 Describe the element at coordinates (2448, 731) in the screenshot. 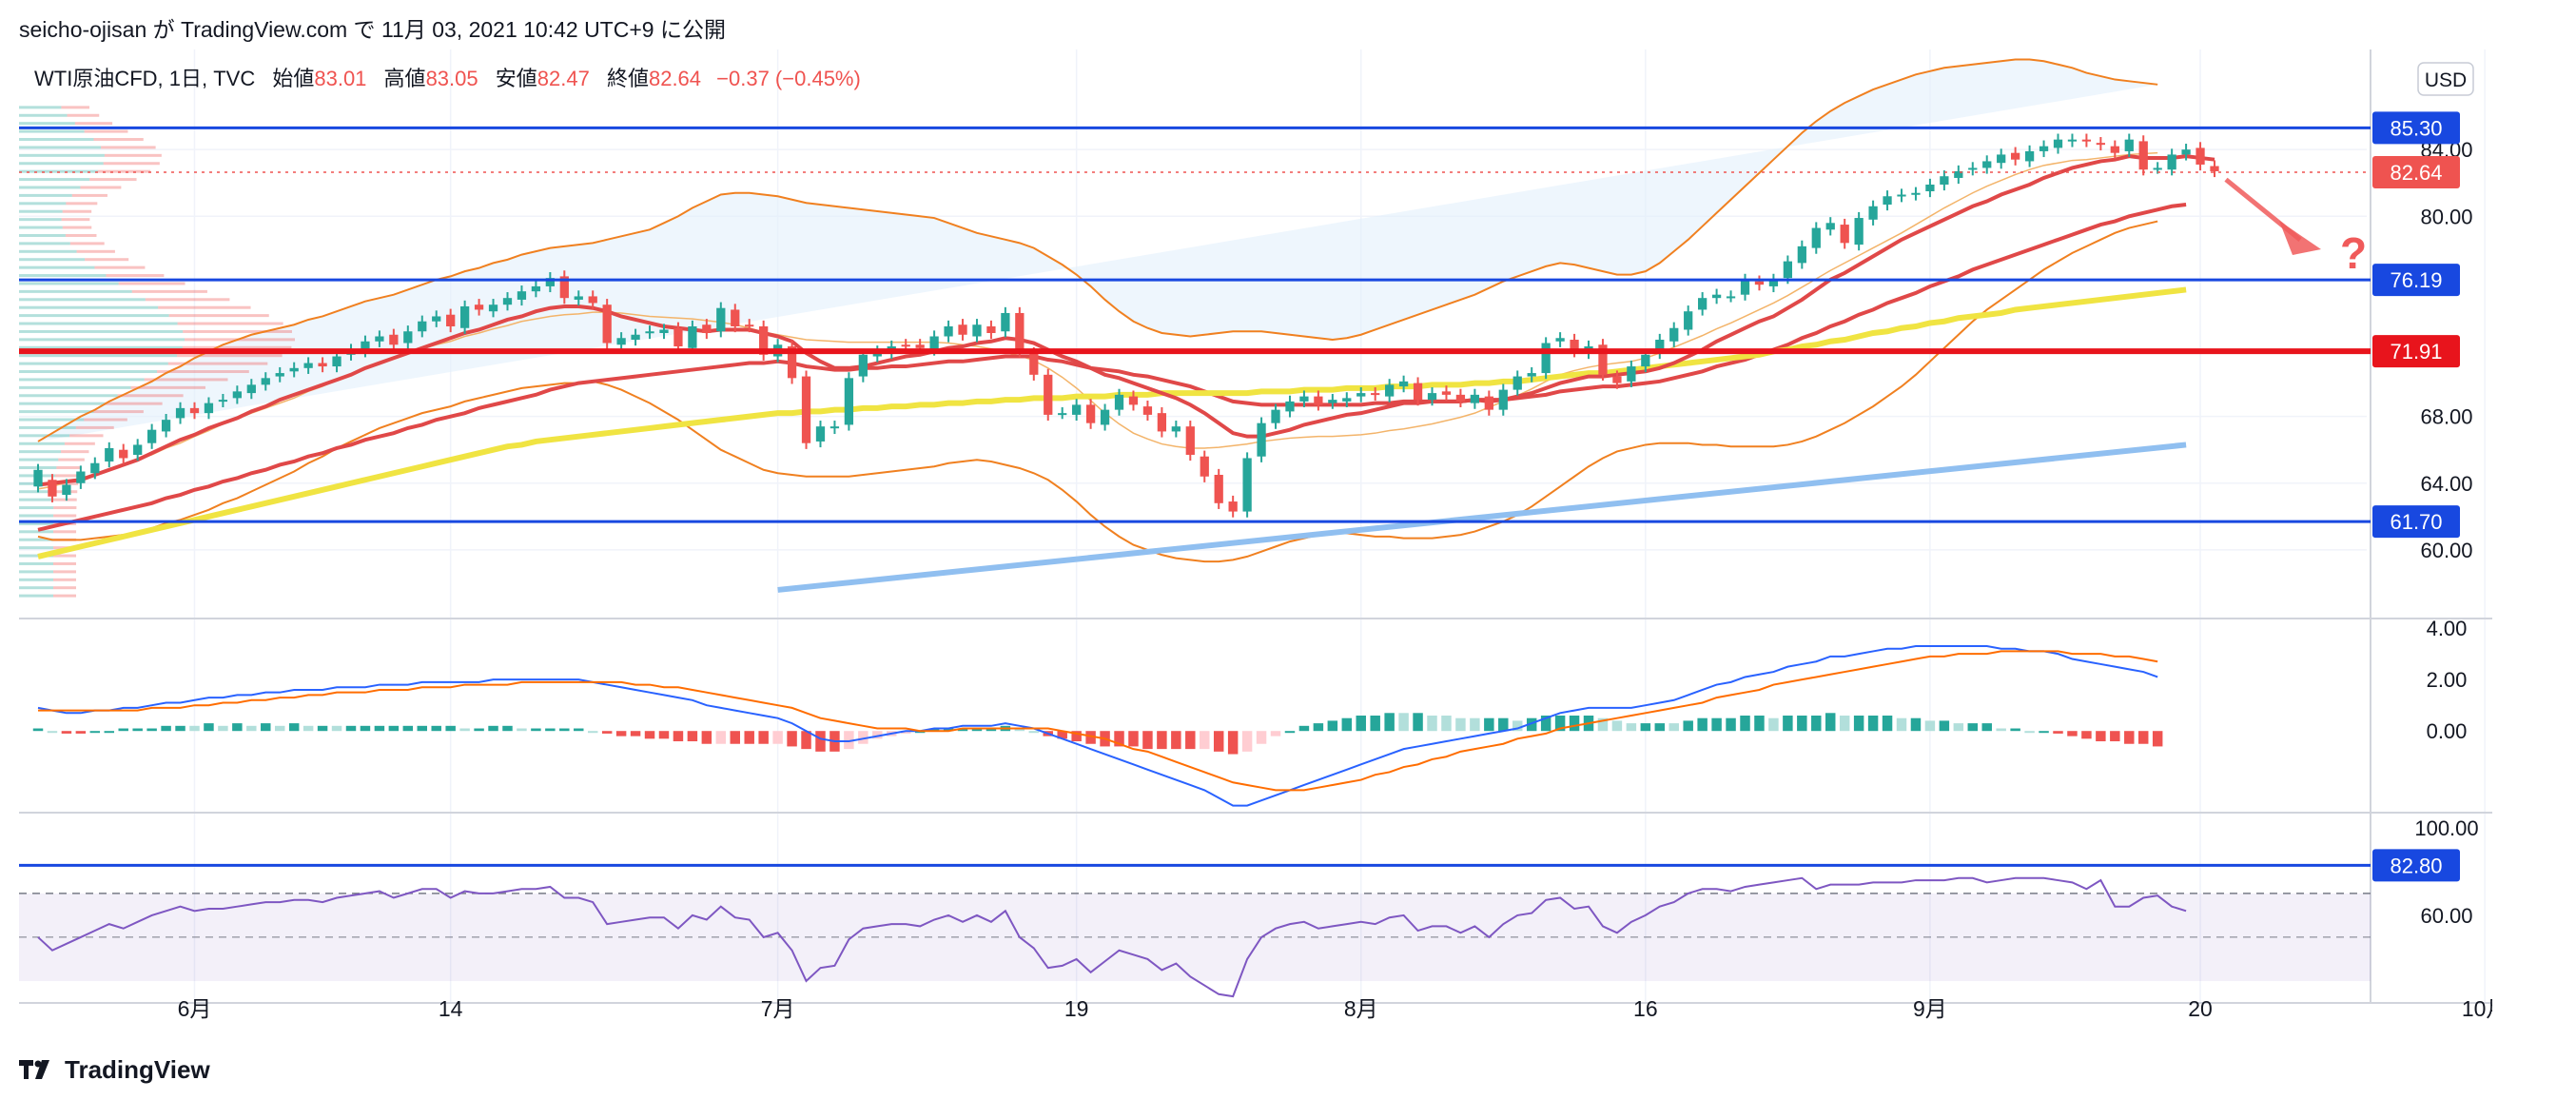

I see `macd-tick-label: 0.00` at that location.